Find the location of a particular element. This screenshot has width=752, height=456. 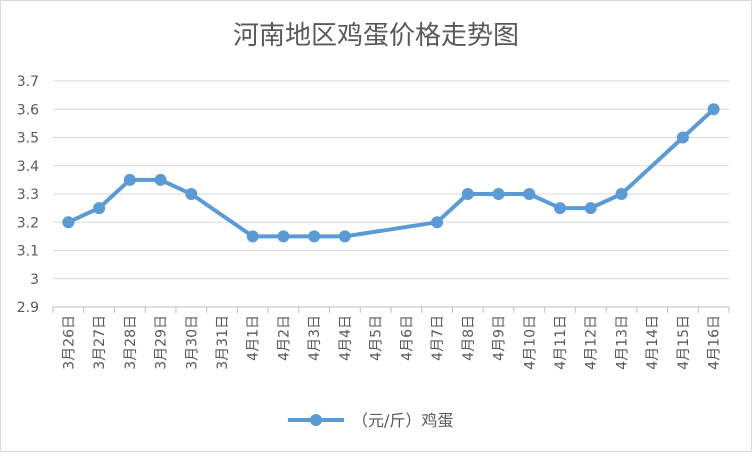

x-tick-label: 4月14日 is located at coordinates (653, 342).